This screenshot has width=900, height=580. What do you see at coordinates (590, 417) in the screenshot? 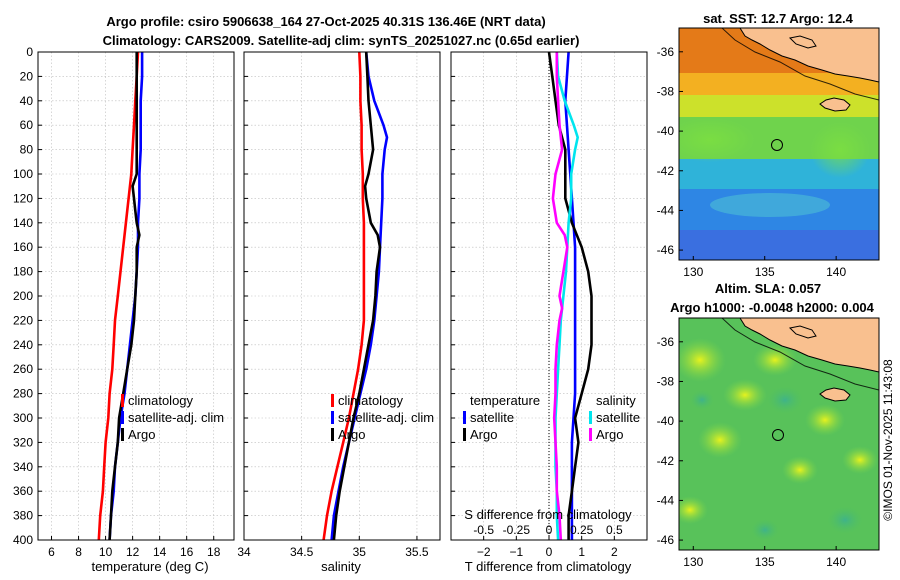
I see `legend-swatch-s-satellite` at bounding box center [590, 417].